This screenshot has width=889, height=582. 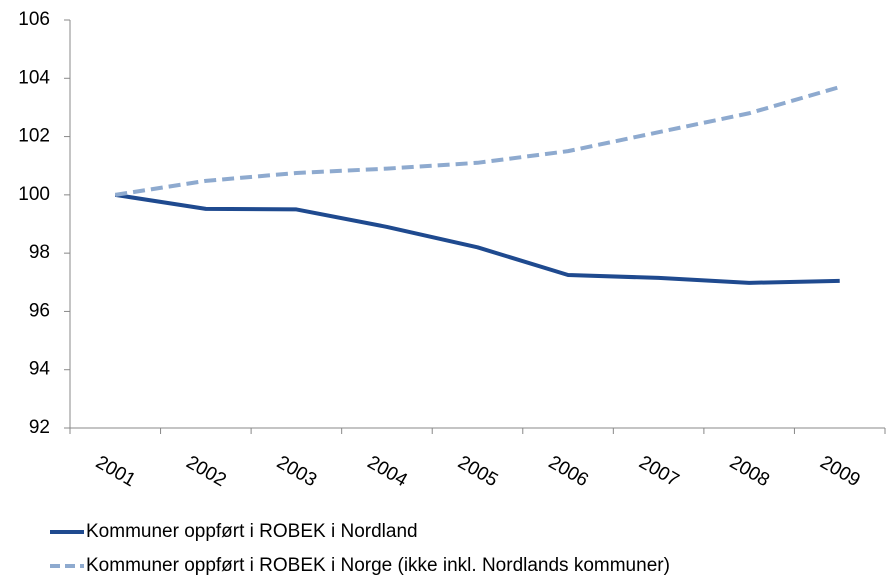 I want to click on x-tick-label: 2008, so click(x=749, y=471).